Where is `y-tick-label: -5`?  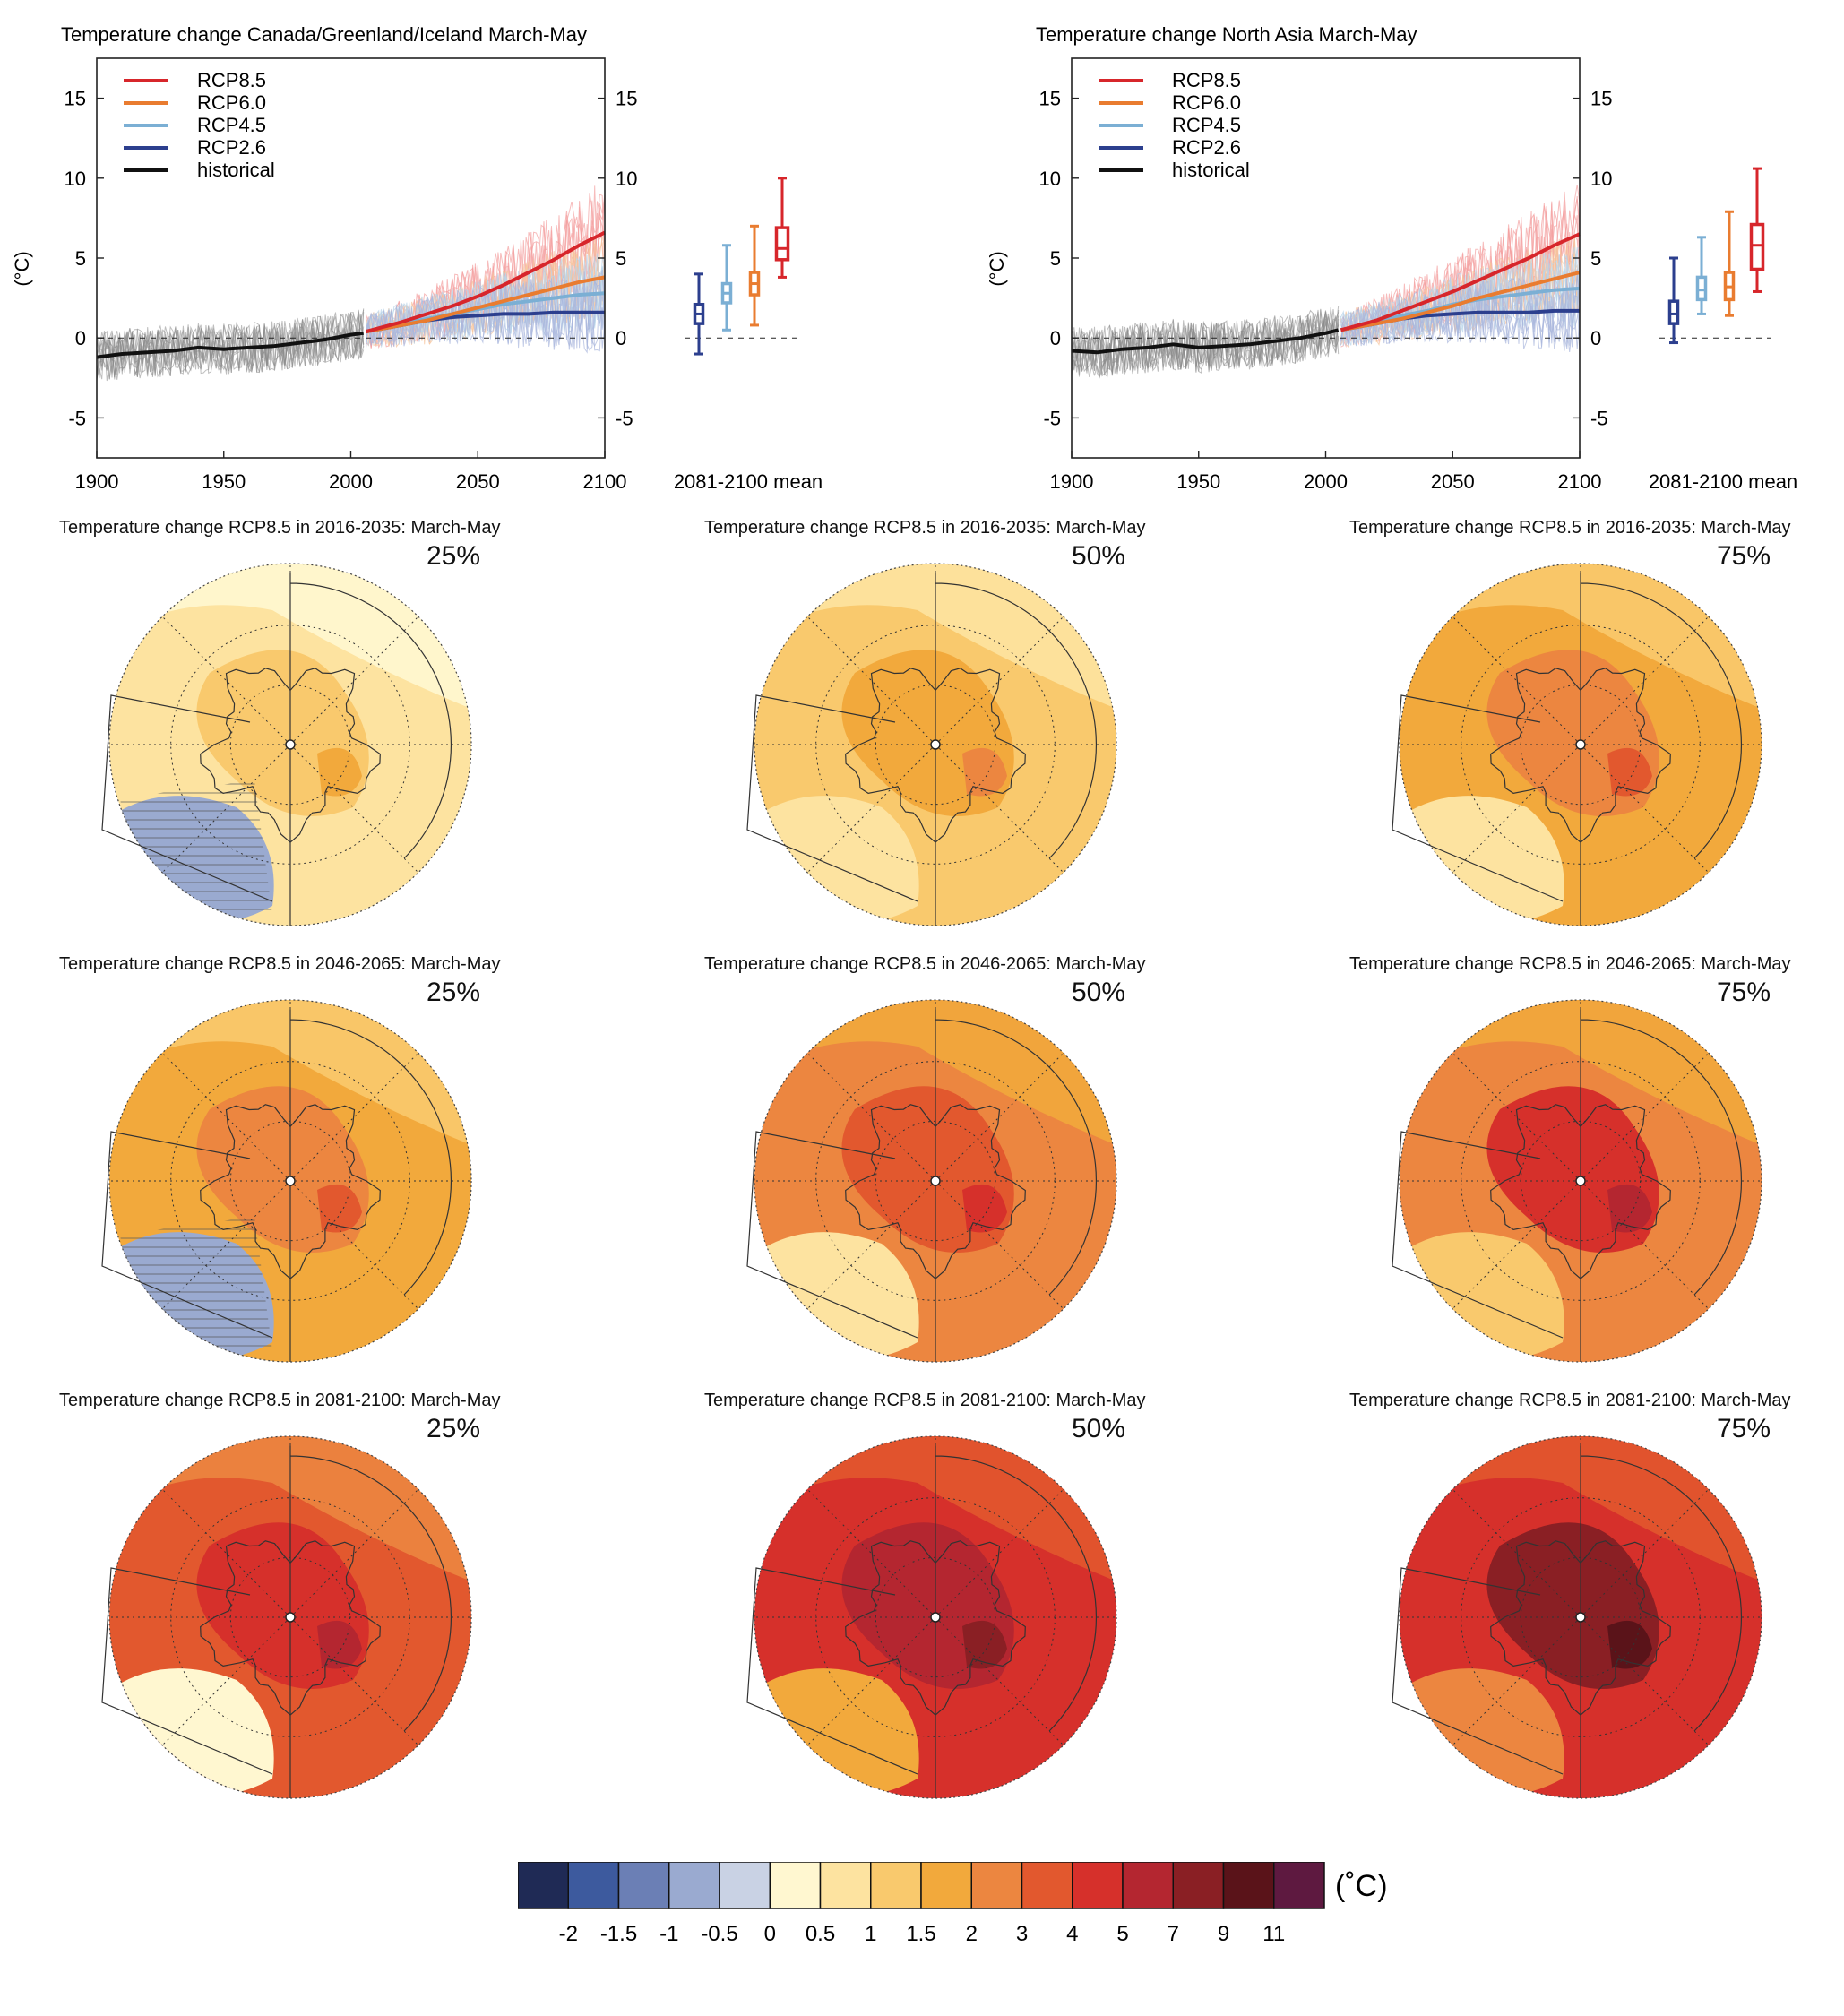
y-tick-label: -5 is located at coordinates (1599, 418).